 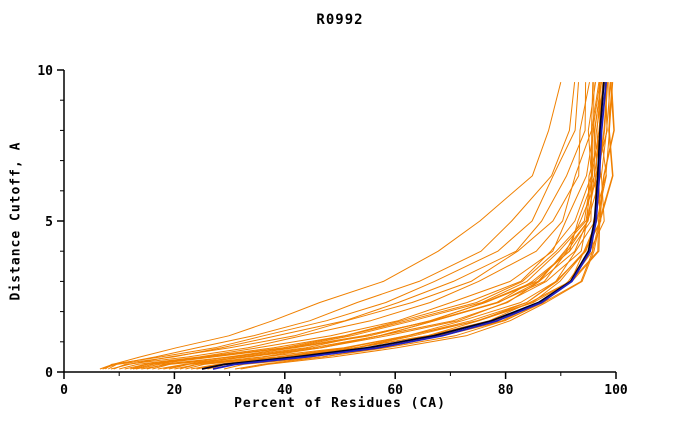 What do you see at coordinates (340, 20) in the screenshot?
I see `chart-title: R0992` at bounding box center [340, 20].